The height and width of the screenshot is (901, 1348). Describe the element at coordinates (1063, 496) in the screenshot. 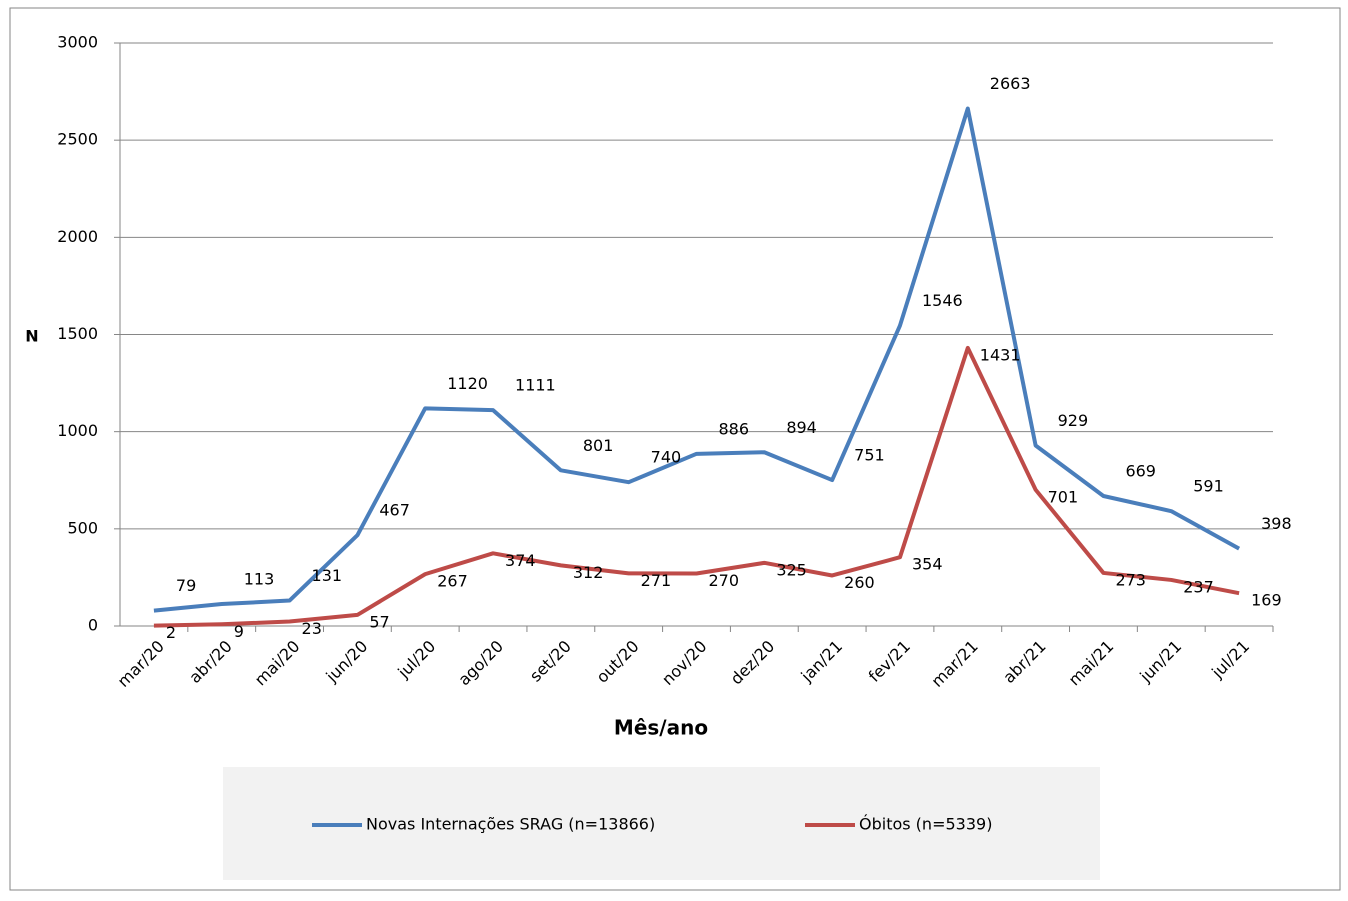

I see `data-label: 701` at that location.